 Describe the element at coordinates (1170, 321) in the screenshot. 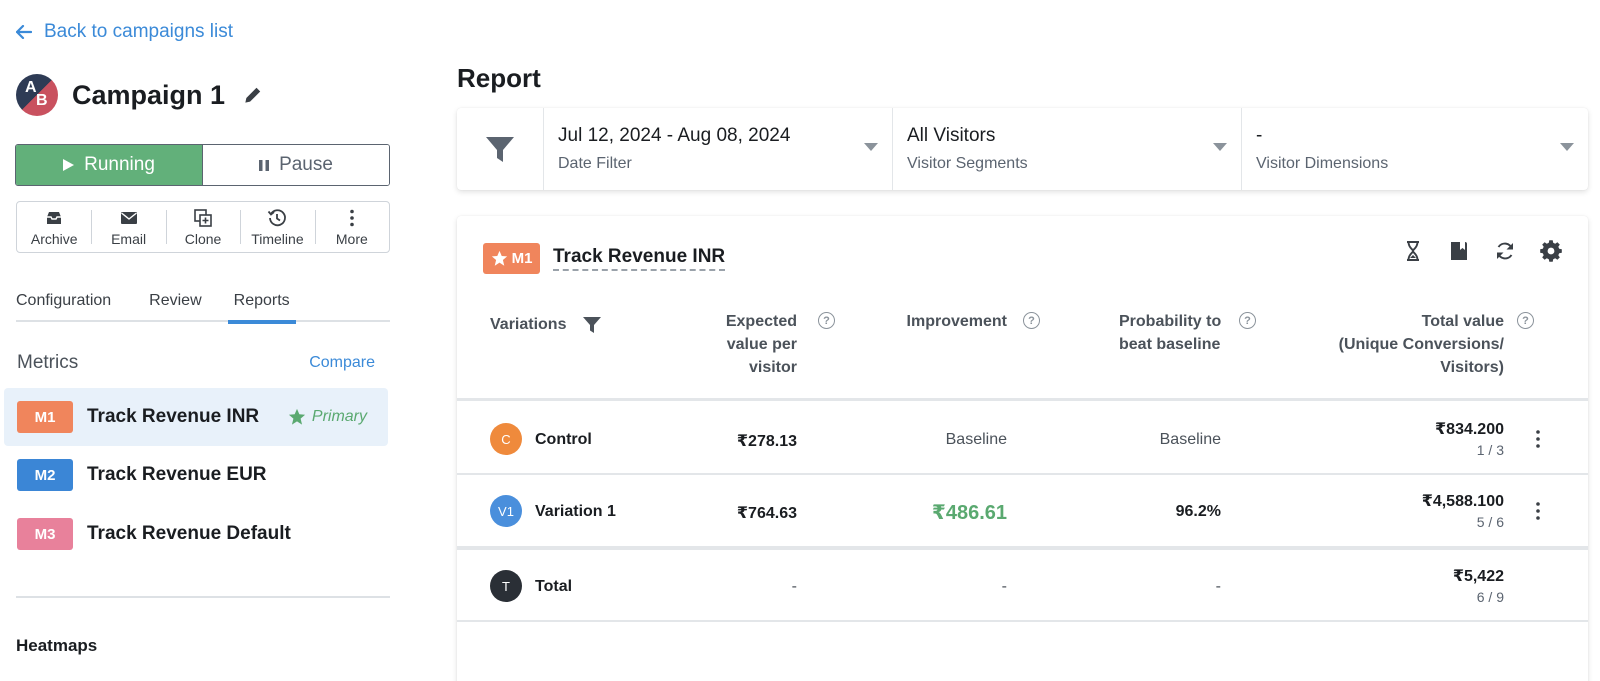

I see `col-probability-line-1: Probability to` at that location.